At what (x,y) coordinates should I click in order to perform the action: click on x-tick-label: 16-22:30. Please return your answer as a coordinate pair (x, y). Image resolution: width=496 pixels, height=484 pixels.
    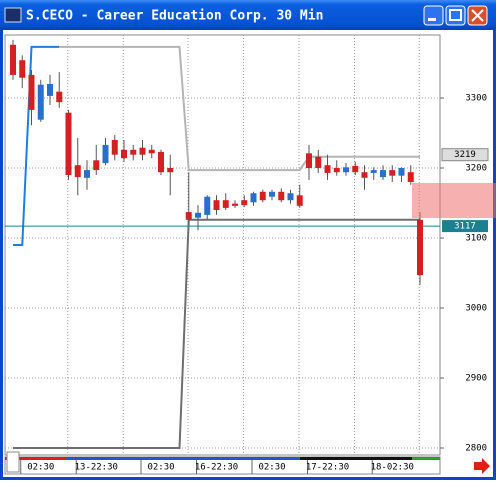
    Looking at the image, I should click on (216, 468).